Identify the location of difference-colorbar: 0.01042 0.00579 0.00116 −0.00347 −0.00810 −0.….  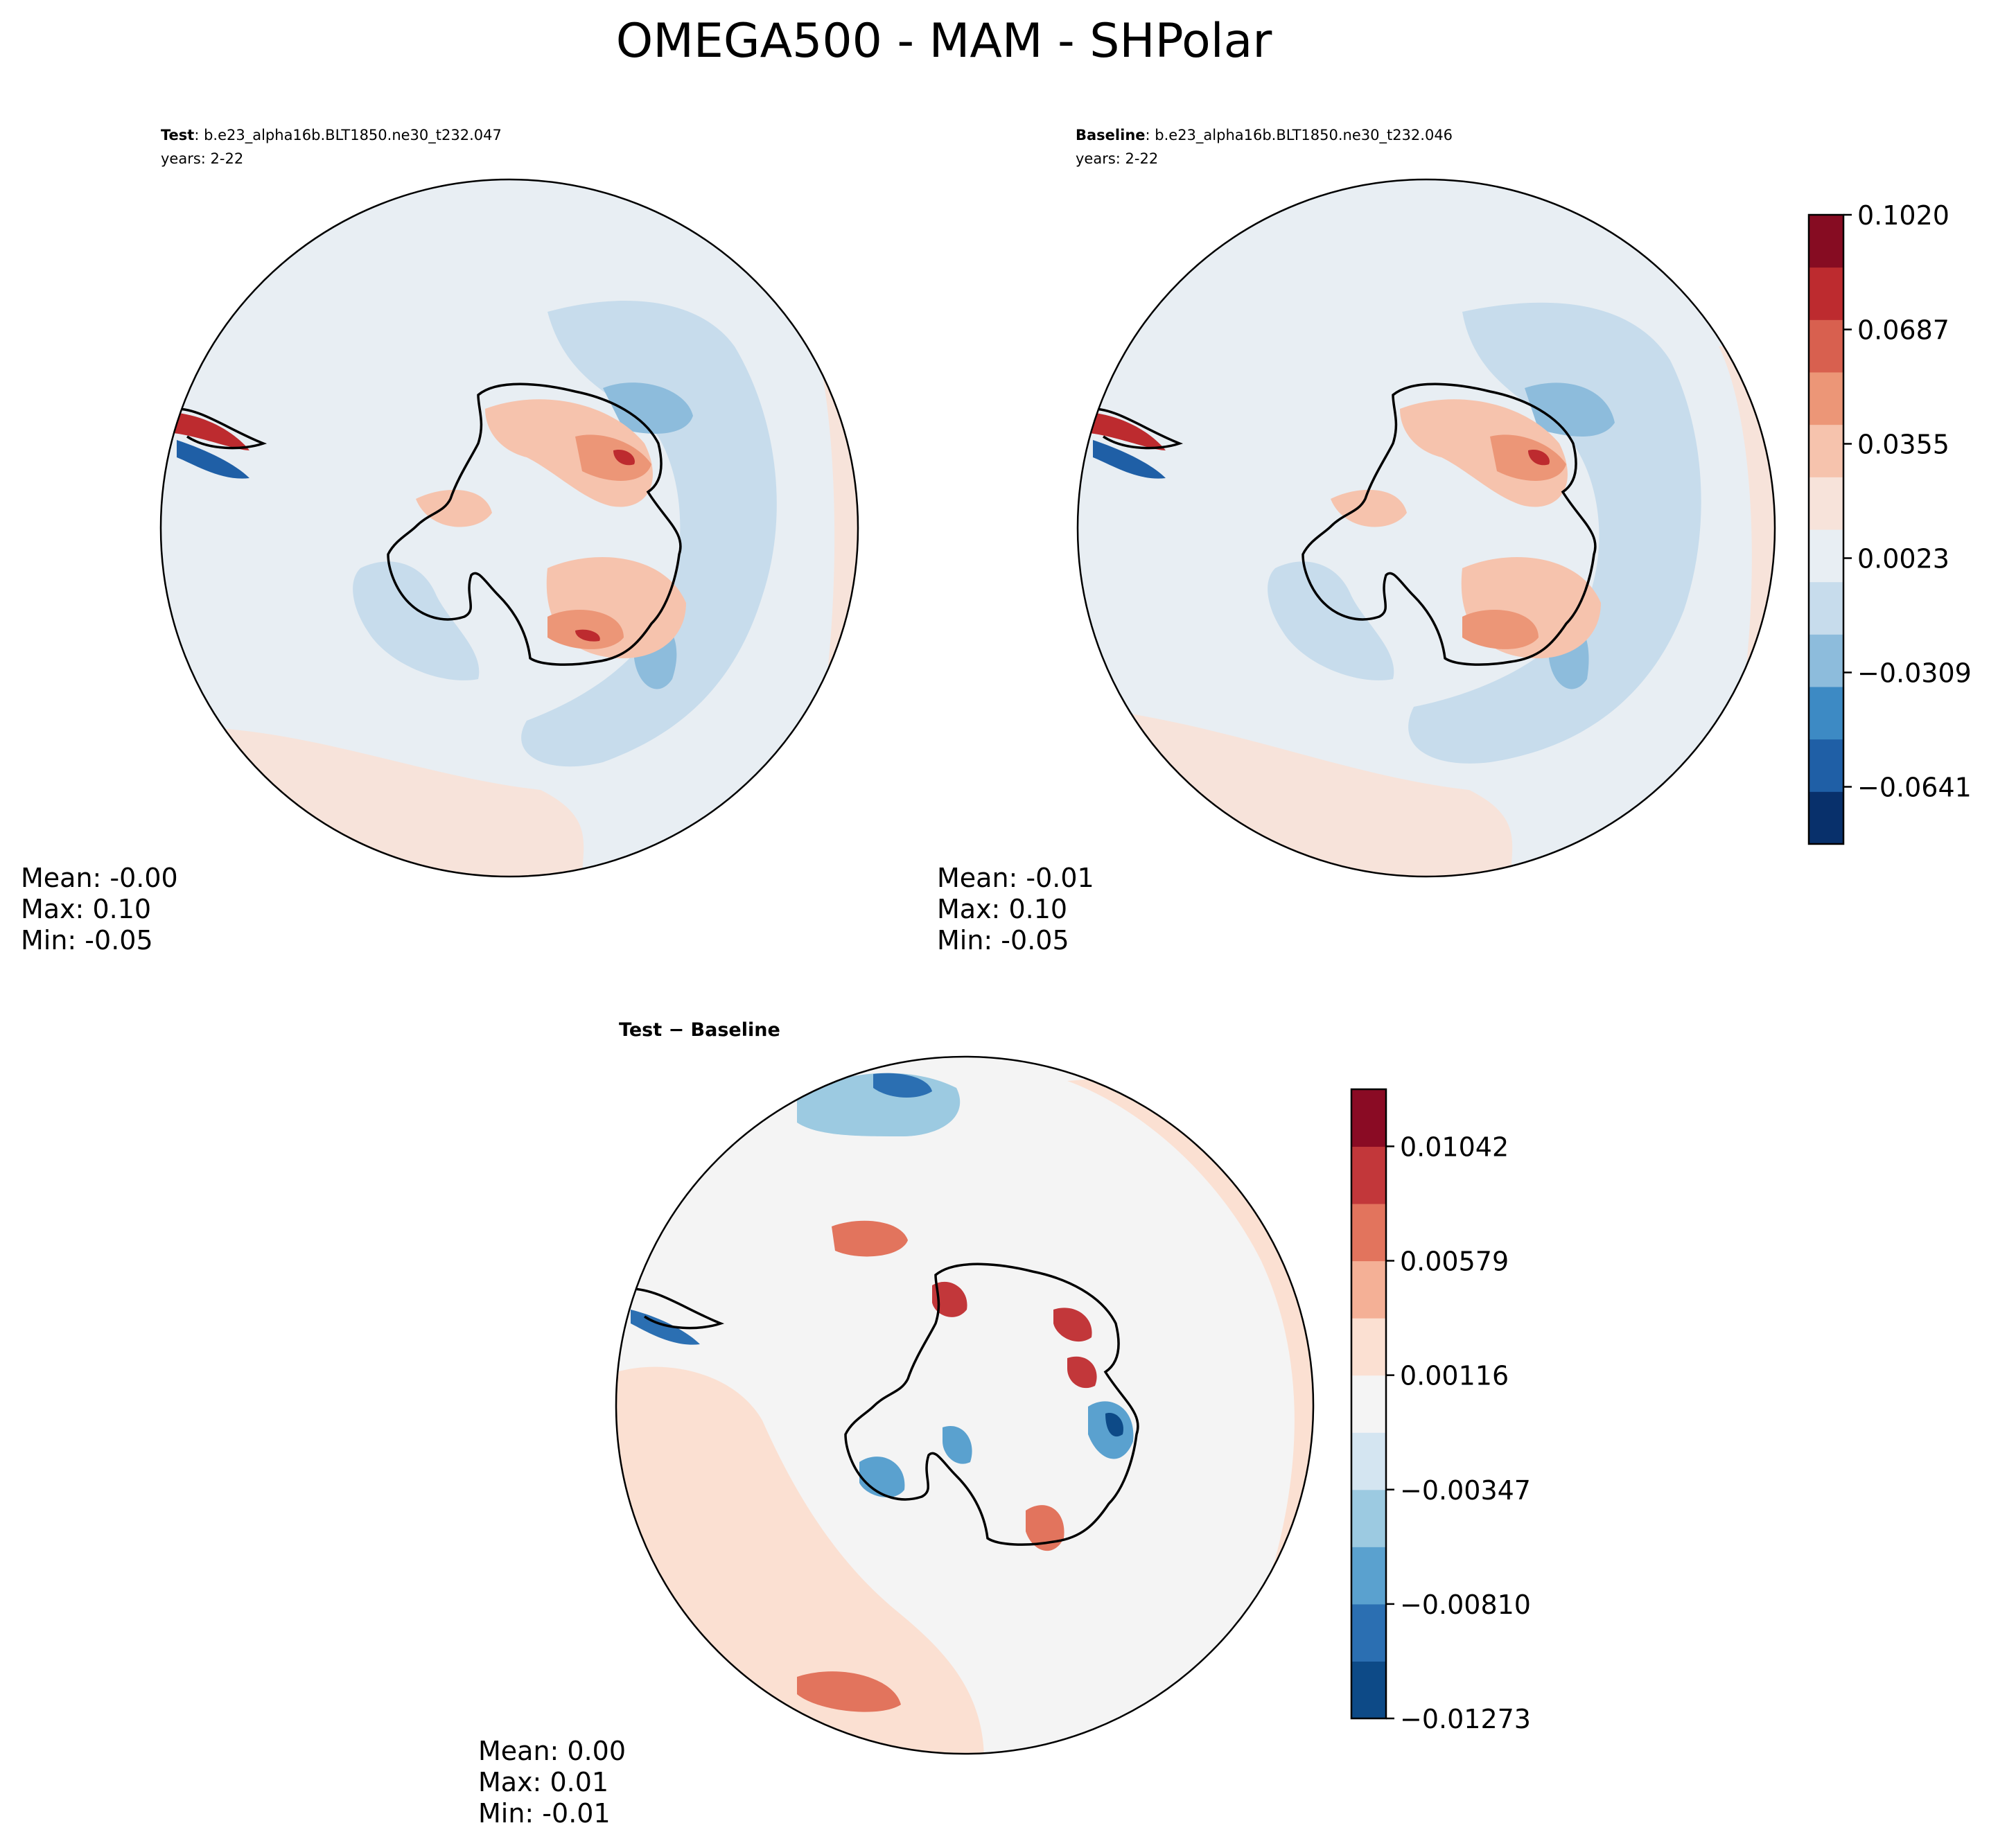
(1440, 1411).